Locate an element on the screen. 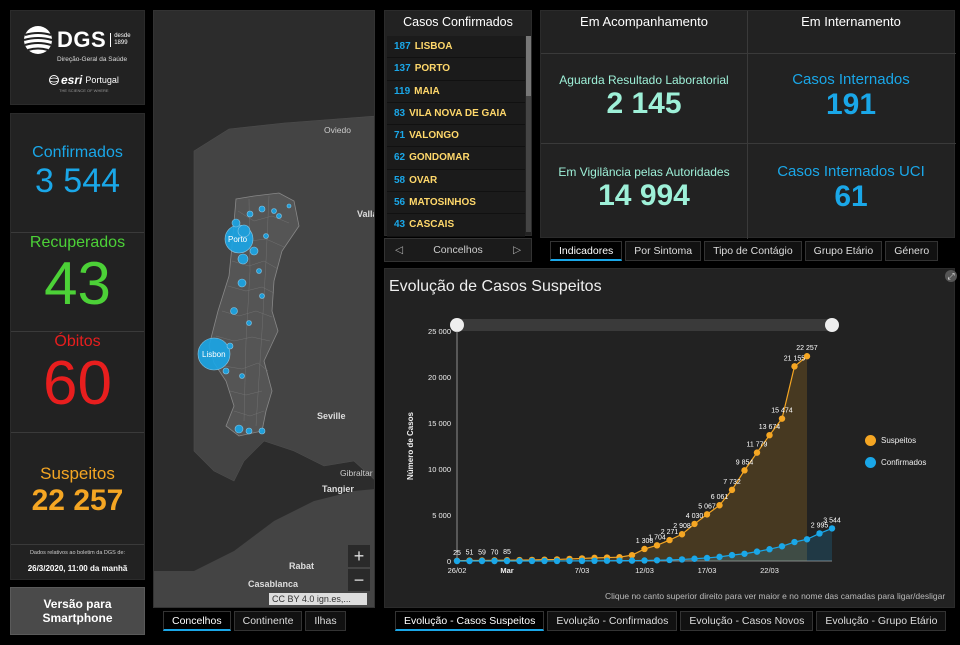 This screenshot has width=960, height=645. bulletin-note: Dados relativos ao boletim da DGS de: is located at coordinates (77, 553).